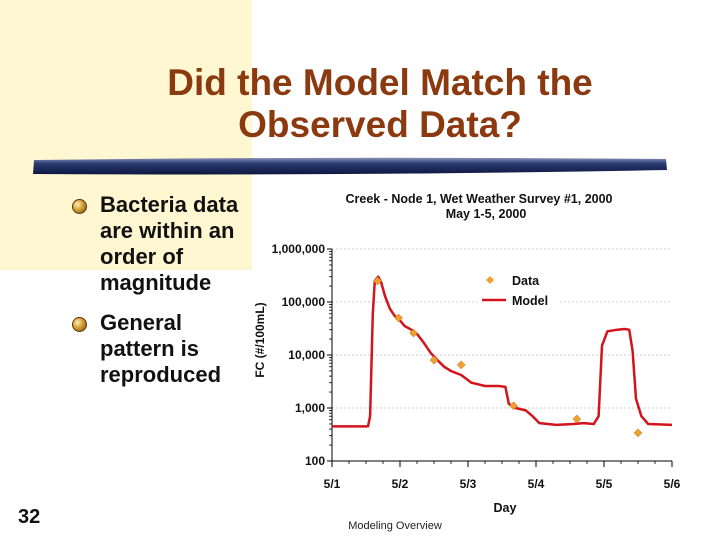 This screenshot has width=720, height=540. Describe the element at coordinates (400, 484) in the screenshot. I see `x-tick-label: 5/2` at that location.